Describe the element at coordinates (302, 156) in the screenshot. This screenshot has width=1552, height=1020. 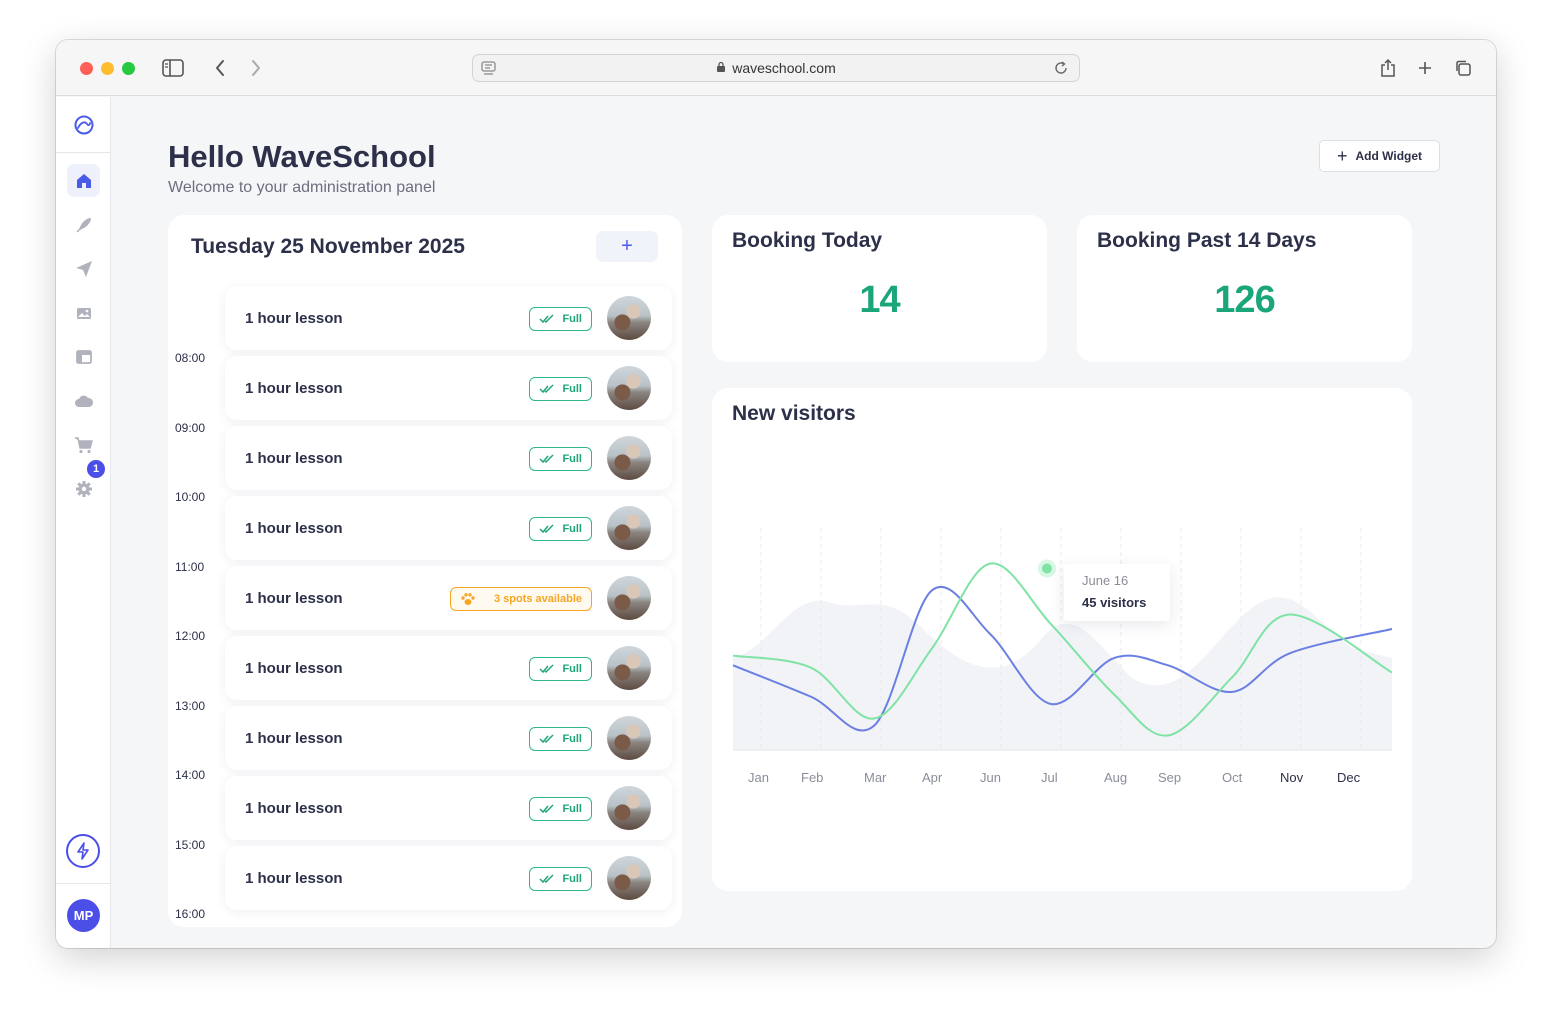
I see `page-title: Hello WaveSchool` at that location.